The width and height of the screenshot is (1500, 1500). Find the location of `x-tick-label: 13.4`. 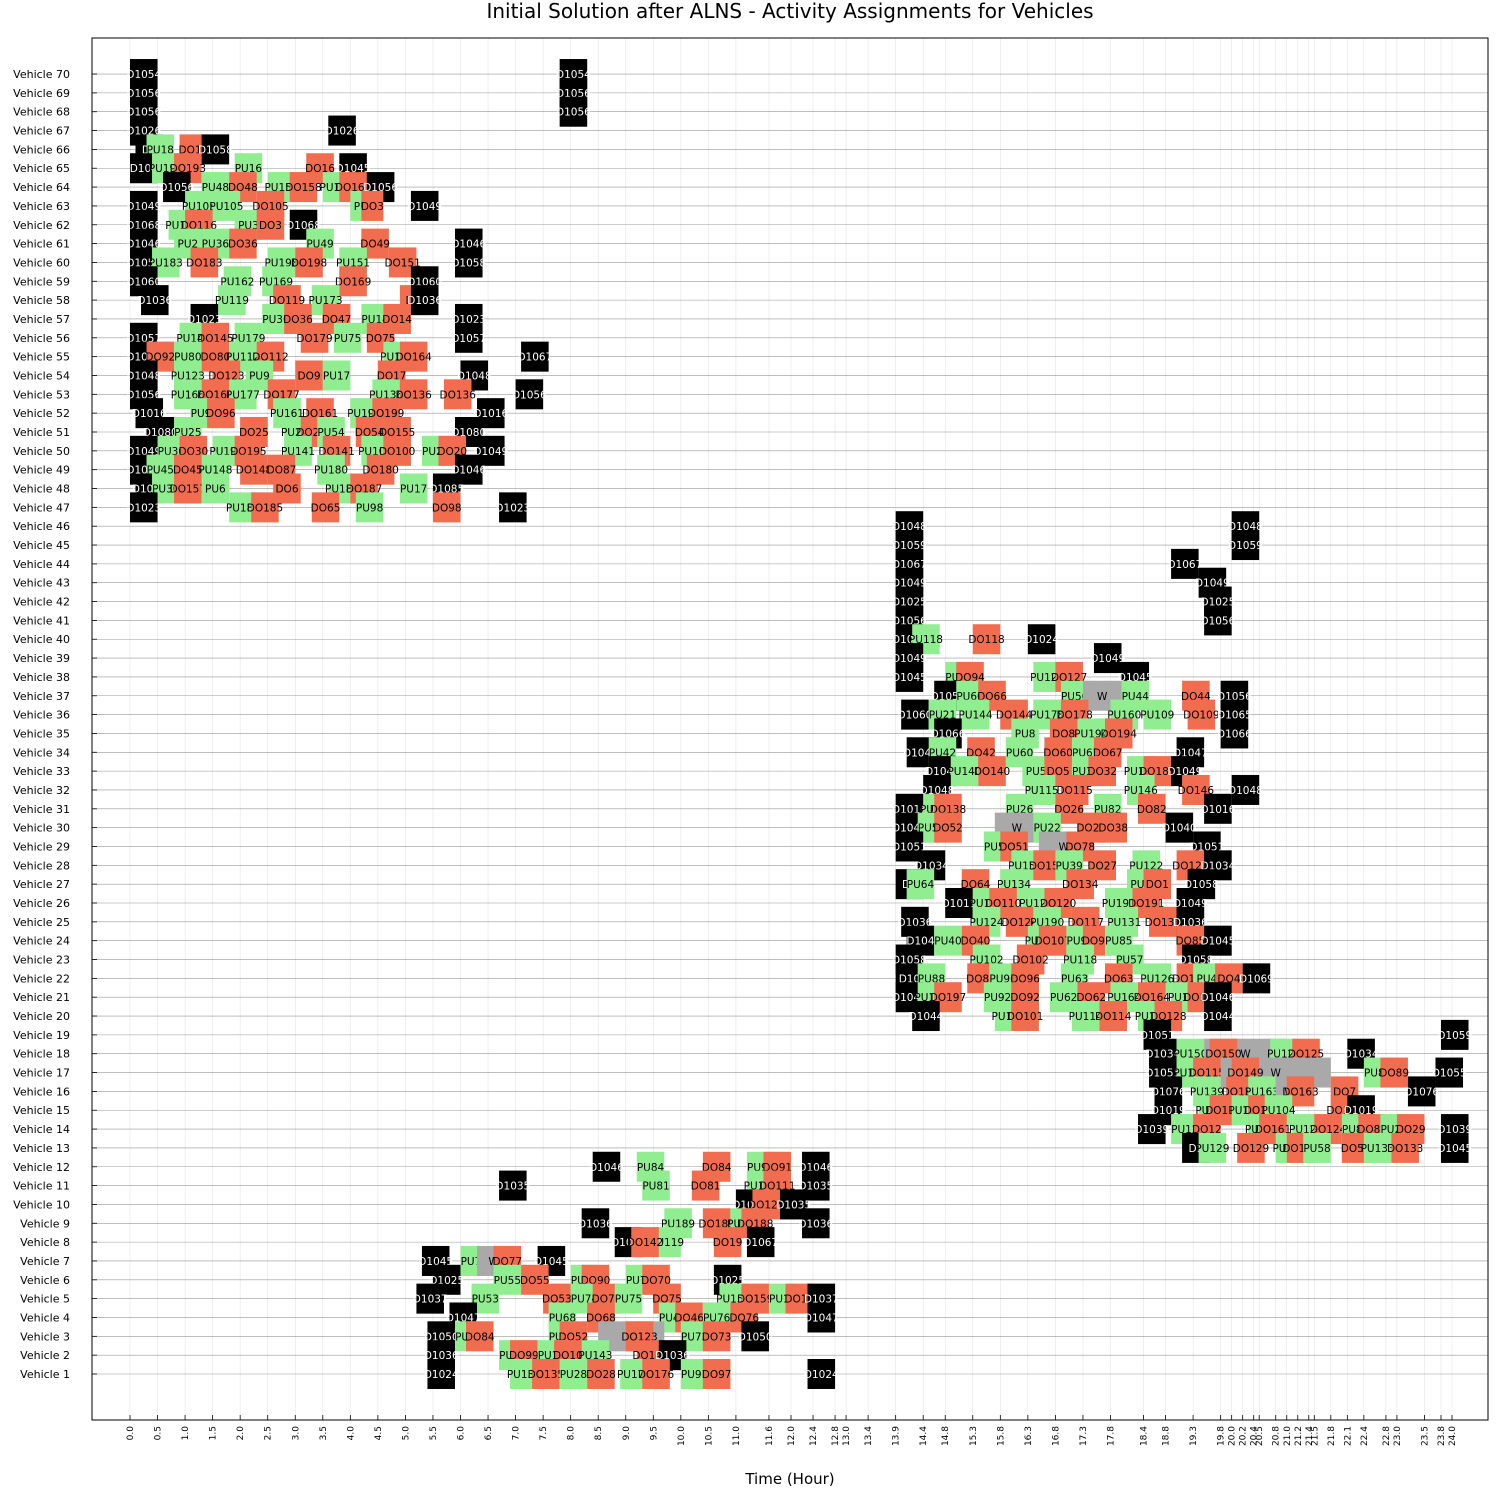

x-tick-label: 13.4 is located at coordinates (869, 1436).